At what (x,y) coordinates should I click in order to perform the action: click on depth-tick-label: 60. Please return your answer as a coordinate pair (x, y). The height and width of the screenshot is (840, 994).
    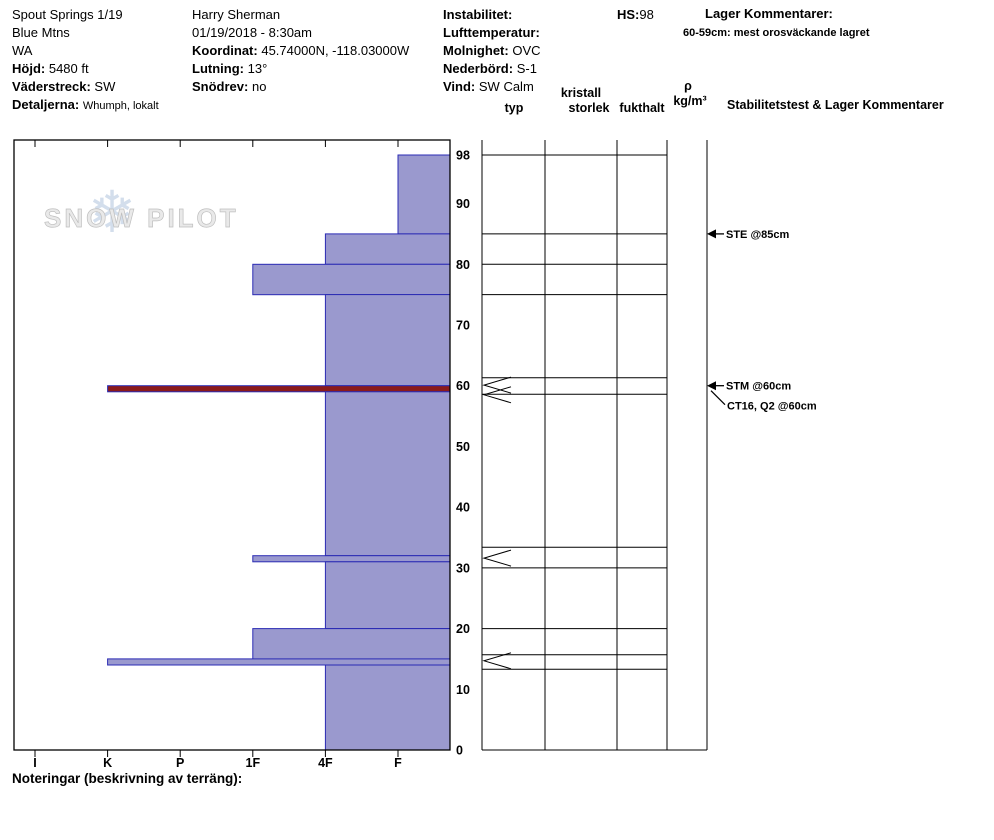
    Looking at the image, I should click on (463, 386).